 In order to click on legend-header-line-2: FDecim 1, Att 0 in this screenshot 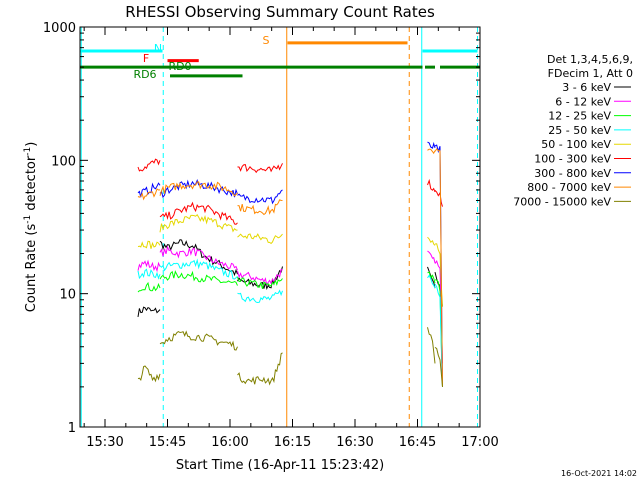, I will do `click(590, 73)`.